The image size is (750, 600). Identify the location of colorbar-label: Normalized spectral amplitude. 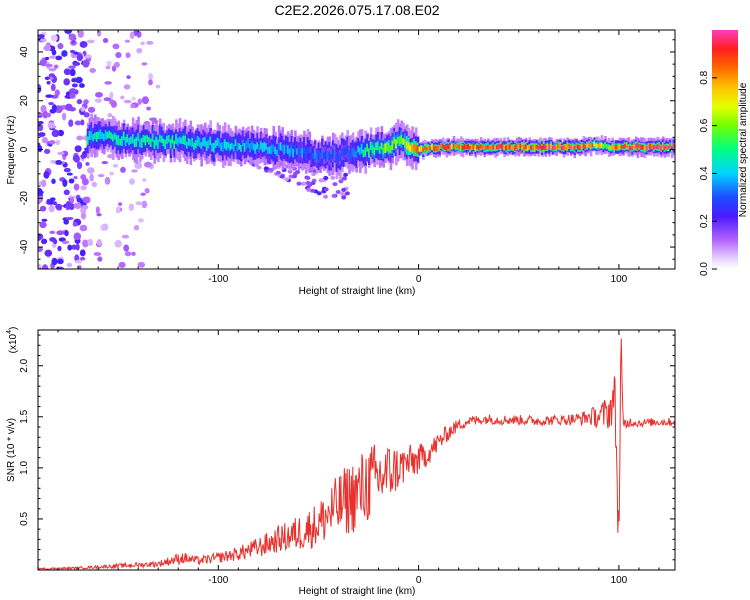
(743, 149).